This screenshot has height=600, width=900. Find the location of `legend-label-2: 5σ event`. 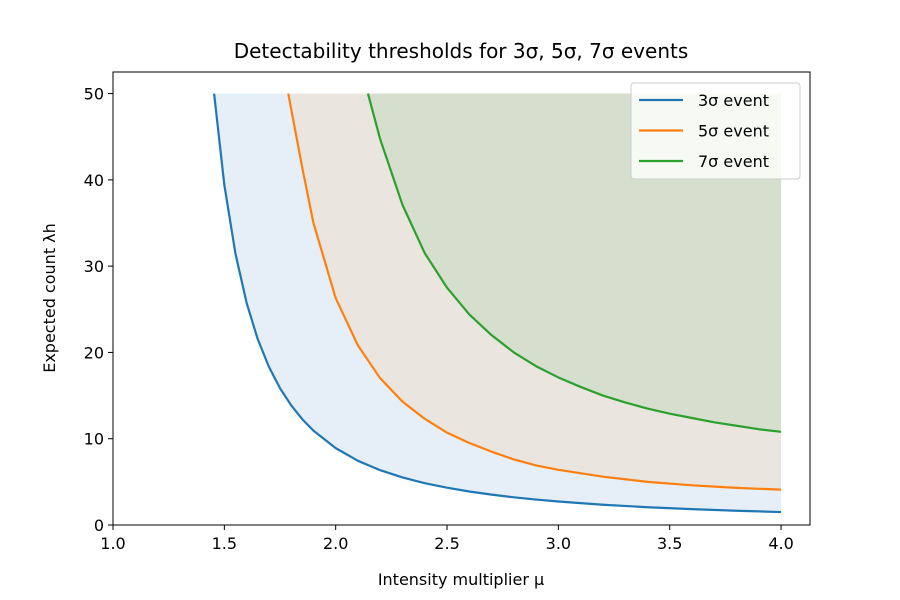

legend-label-2: 5σ event is located at coordinates (733, 131).